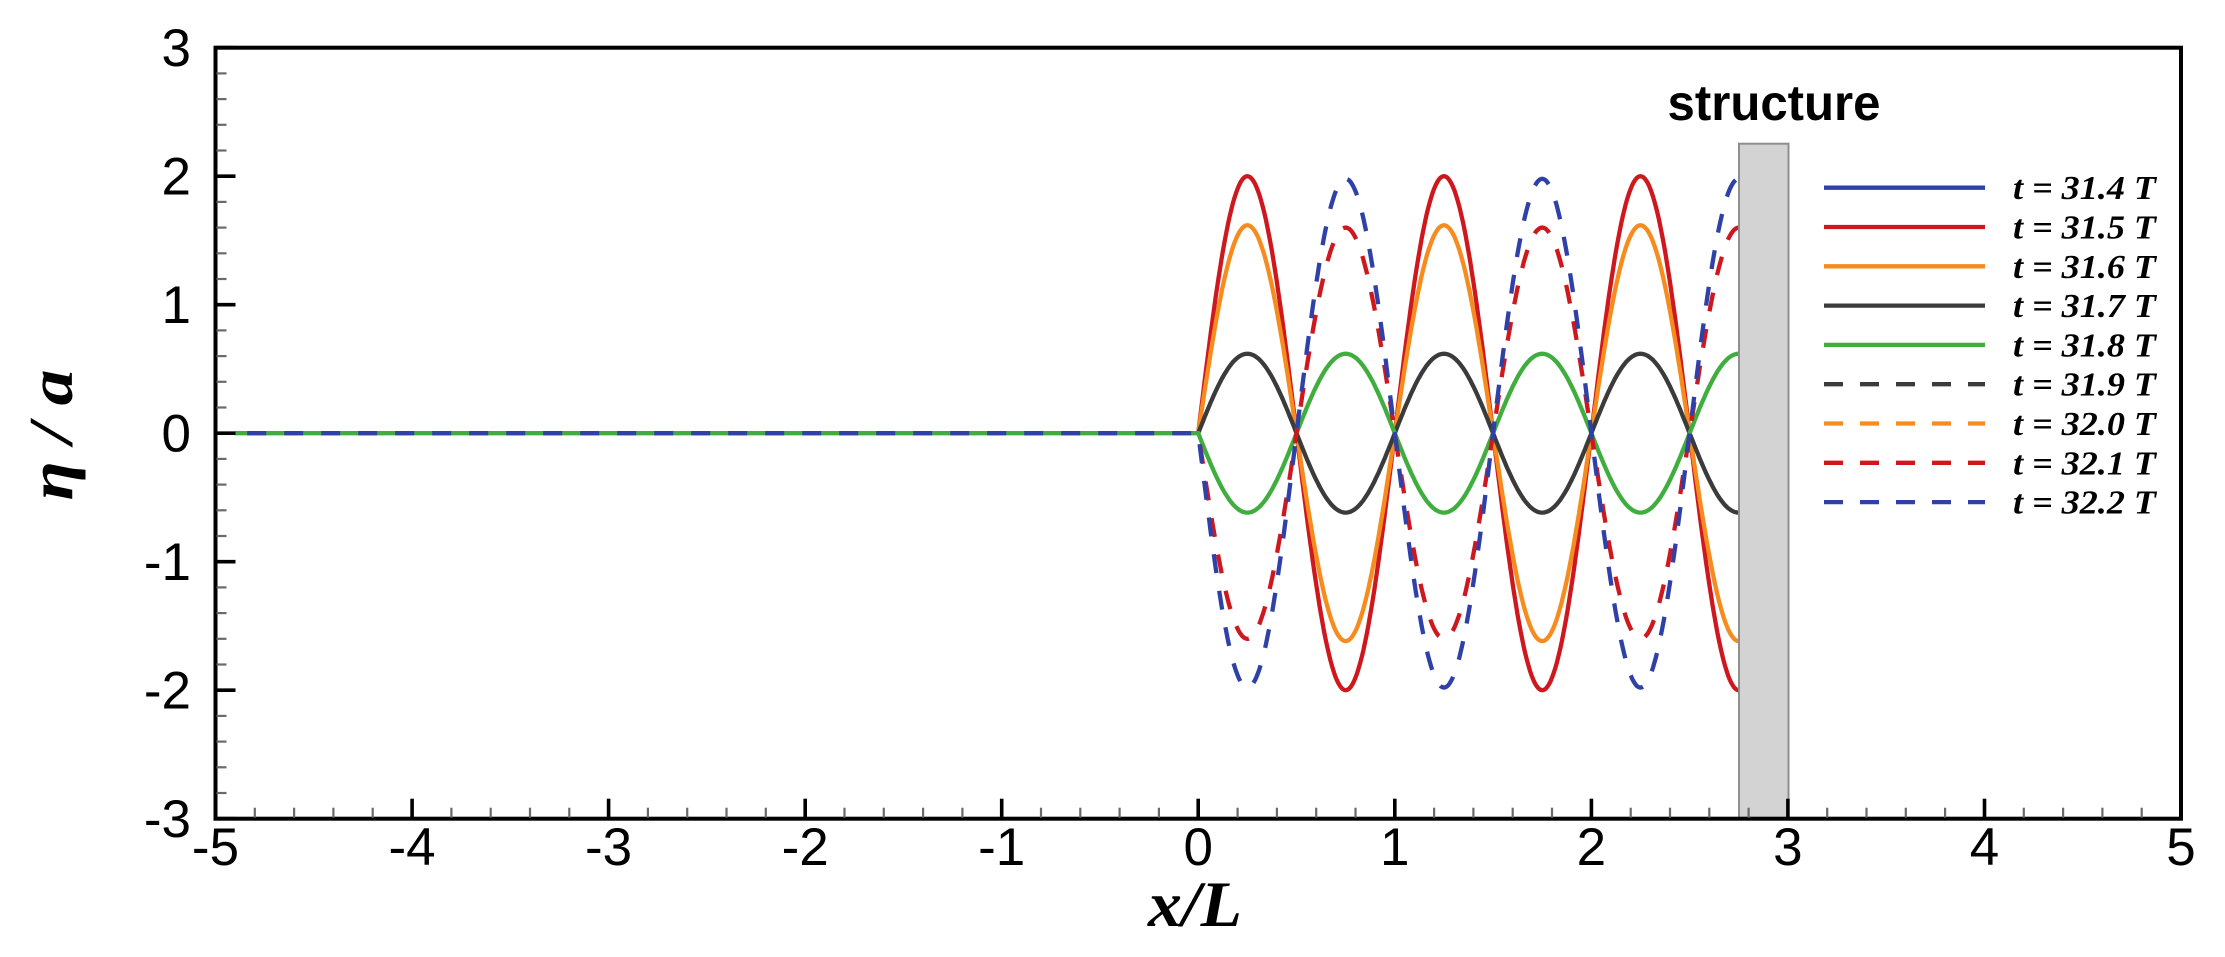 The width and height of the screenshot is (2225, 957). I want to click on svg-text: t = 31.4 T, so click(2085, 188).